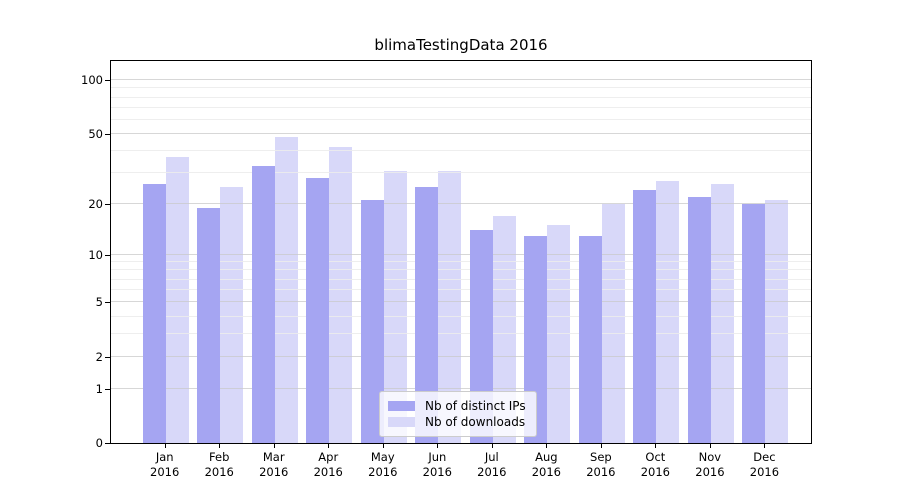 The image size is (900, 500). What do you see at coordinates (95, 254) in the screenshot?
I see `y-tick-label: 10` at bounding box center [95, 254].